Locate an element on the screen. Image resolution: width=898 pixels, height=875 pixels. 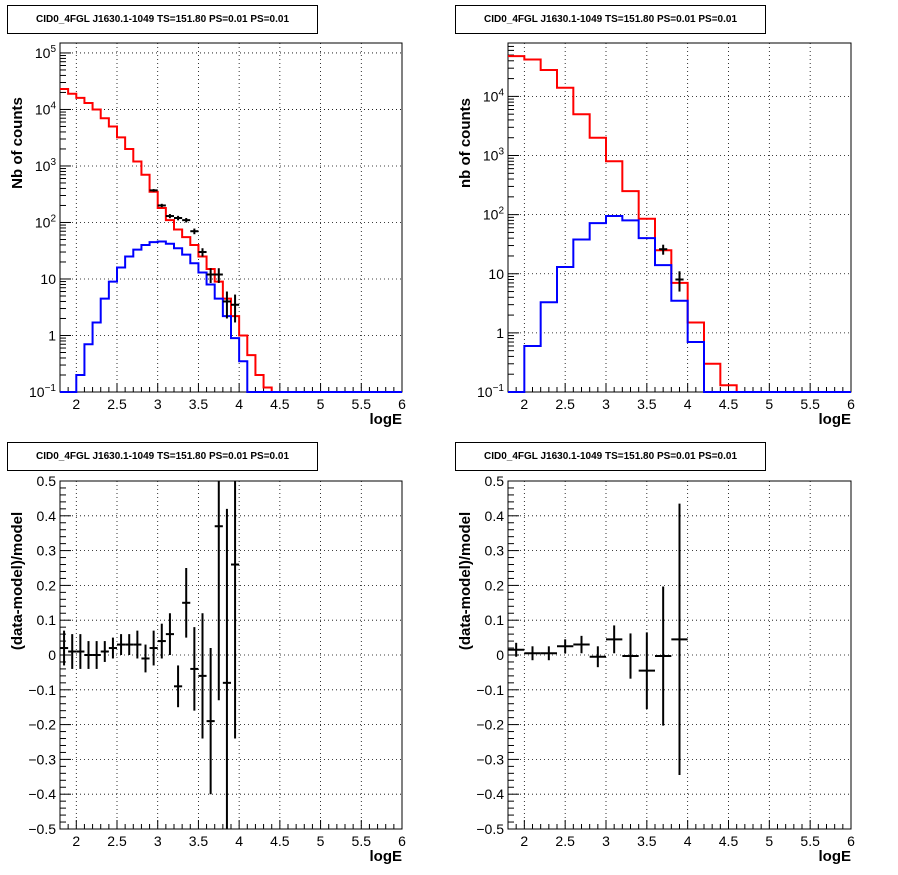
x-tick-label: 5 is located at coordinates (321, 404).